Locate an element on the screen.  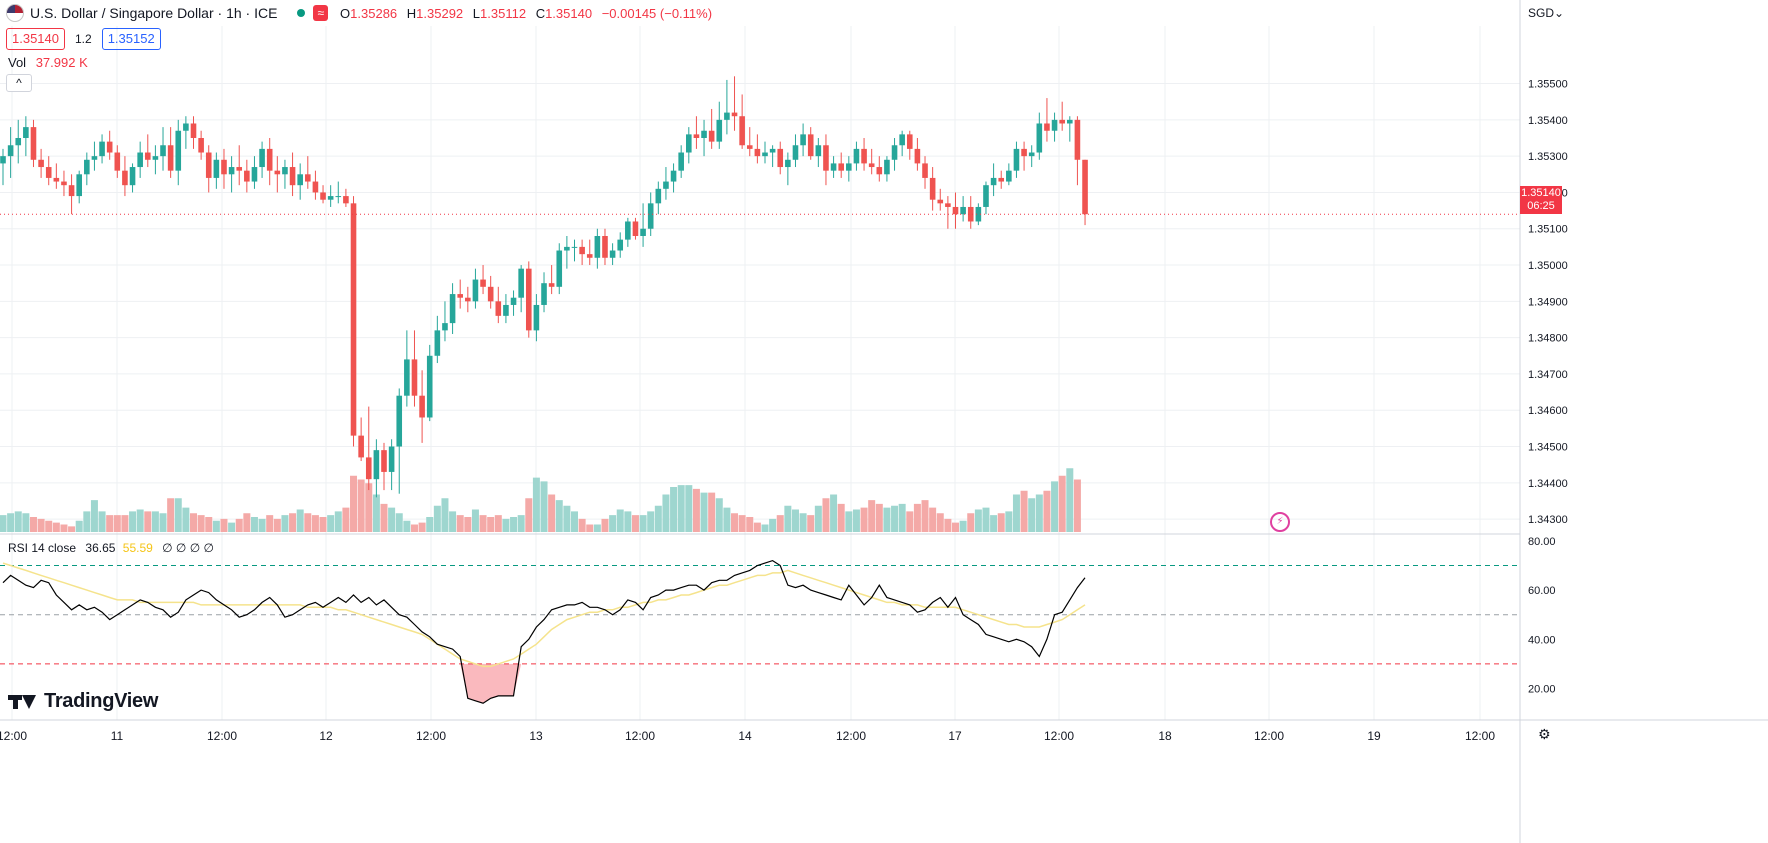
rsi-legend: RSI 14 close 36.65 55.59 ∅ ∅ ∅ ∅ is located at coordinates (111, 548).